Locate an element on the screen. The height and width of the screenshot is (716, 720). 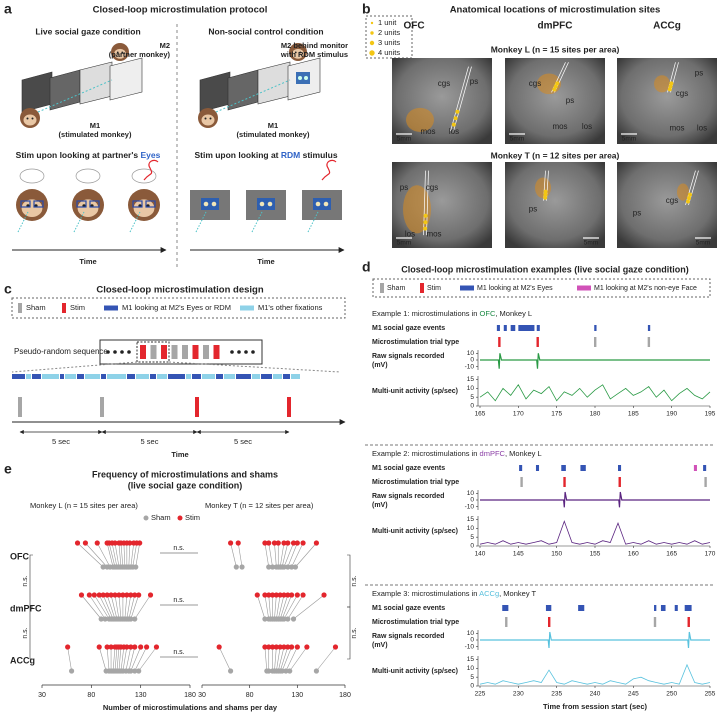
raw-trace is located at coordinates (595, 499).